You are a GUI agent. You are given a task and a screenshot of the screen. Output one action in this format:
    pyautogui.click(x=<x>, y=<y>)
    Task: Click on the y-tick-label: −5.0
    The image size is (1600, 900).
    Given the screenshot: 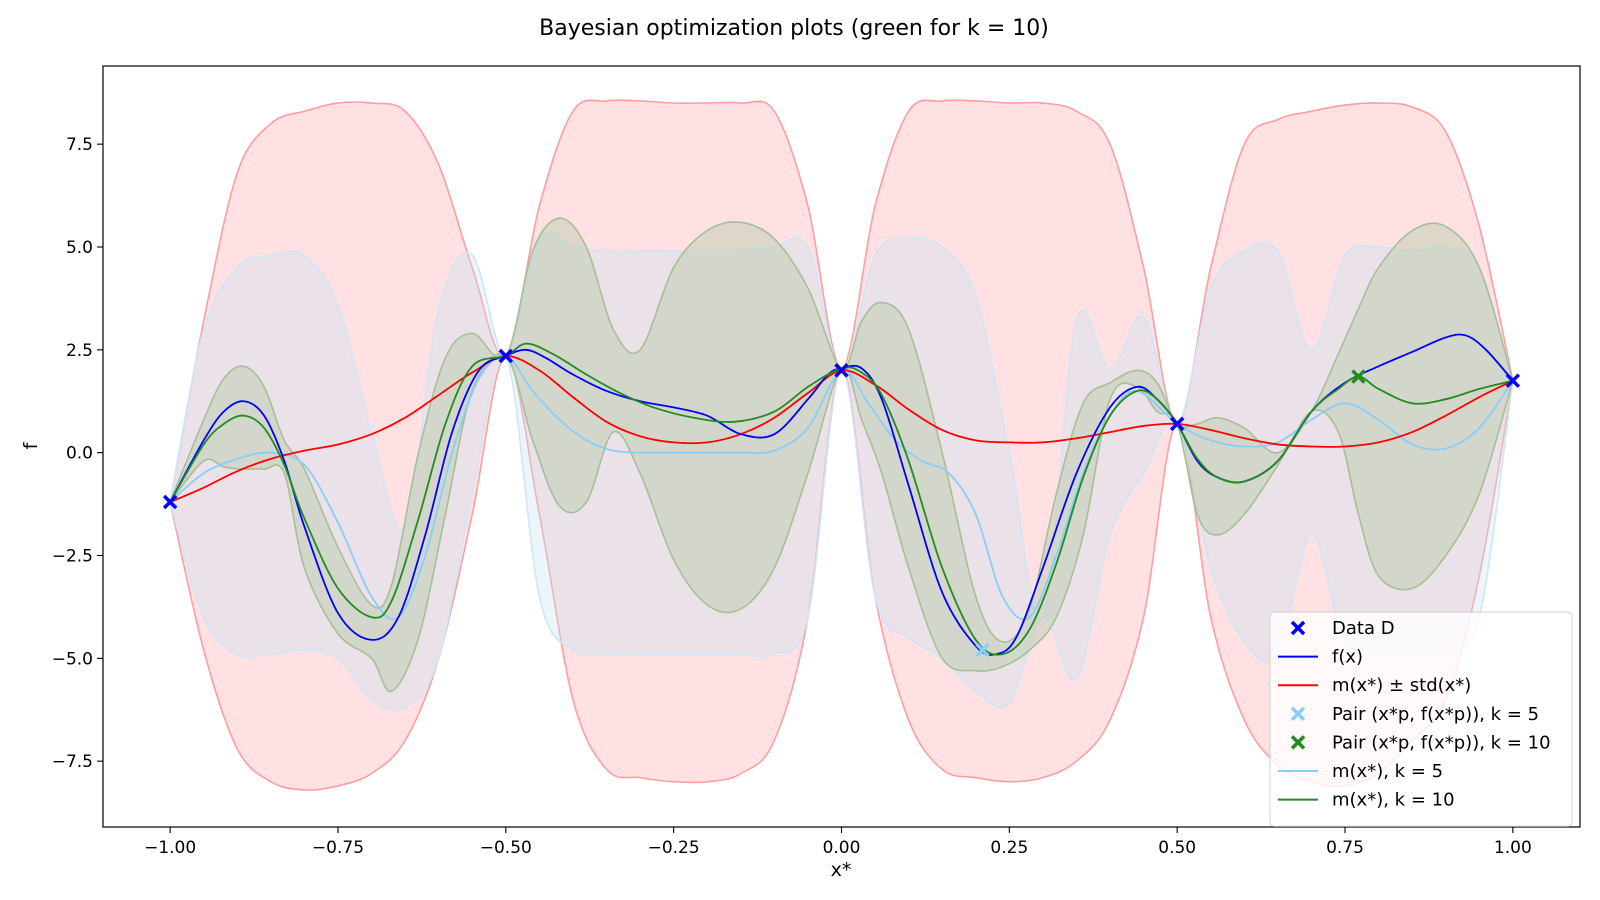 What is the action you would take?
    pyautogui.click(x=72, y=659)
    